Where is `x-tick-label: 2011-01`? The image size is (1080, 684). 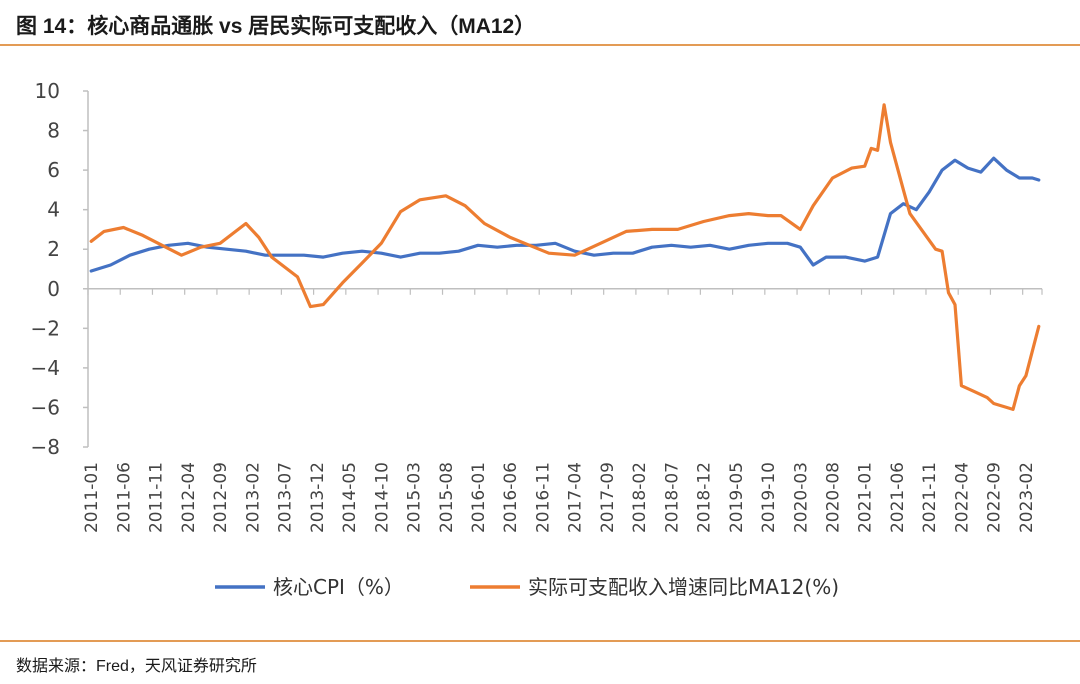 x-tick-label: 2011-01 is located at coordinates (92, 497).